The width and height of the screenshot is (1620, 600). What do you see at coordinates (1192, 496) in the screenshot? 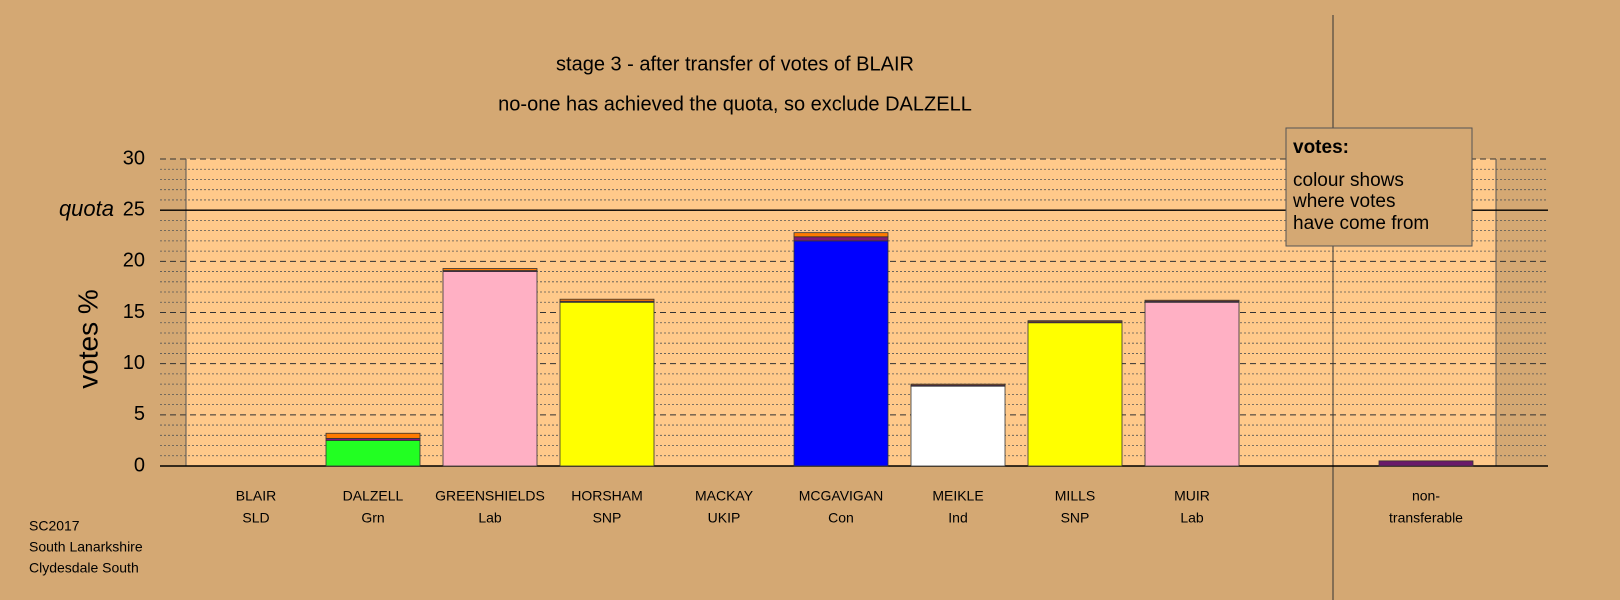
I see `x-tick-label: MUIR` at bounding box center [1192, 496].